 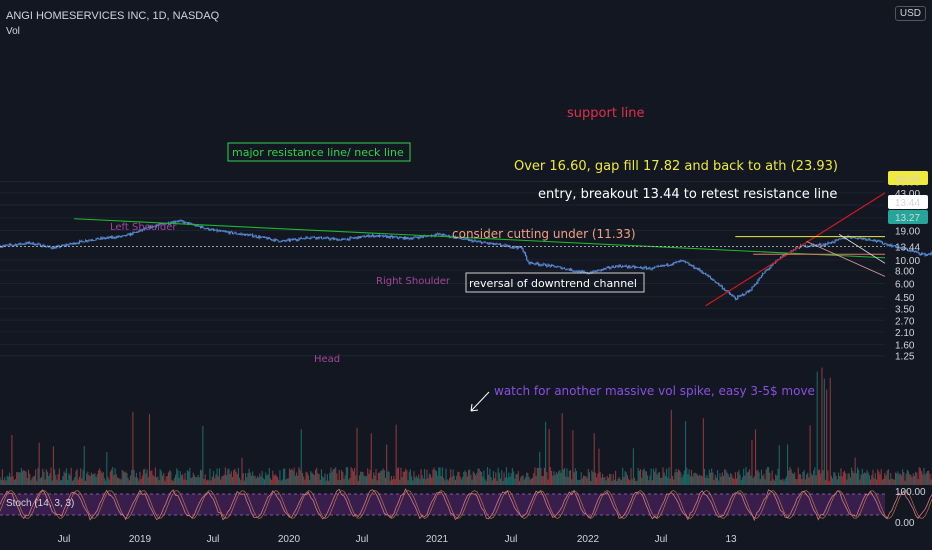 I want to click on currency-badge: USD, so click(x=910, y=13).